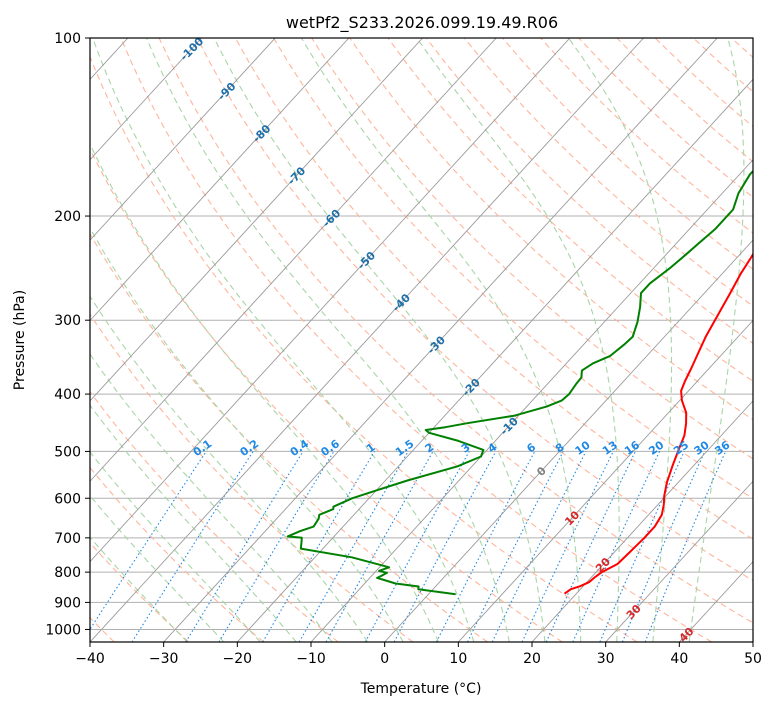 The image size is (775, 708). I want to click on y-tick-label: 300, so click(67, 321).